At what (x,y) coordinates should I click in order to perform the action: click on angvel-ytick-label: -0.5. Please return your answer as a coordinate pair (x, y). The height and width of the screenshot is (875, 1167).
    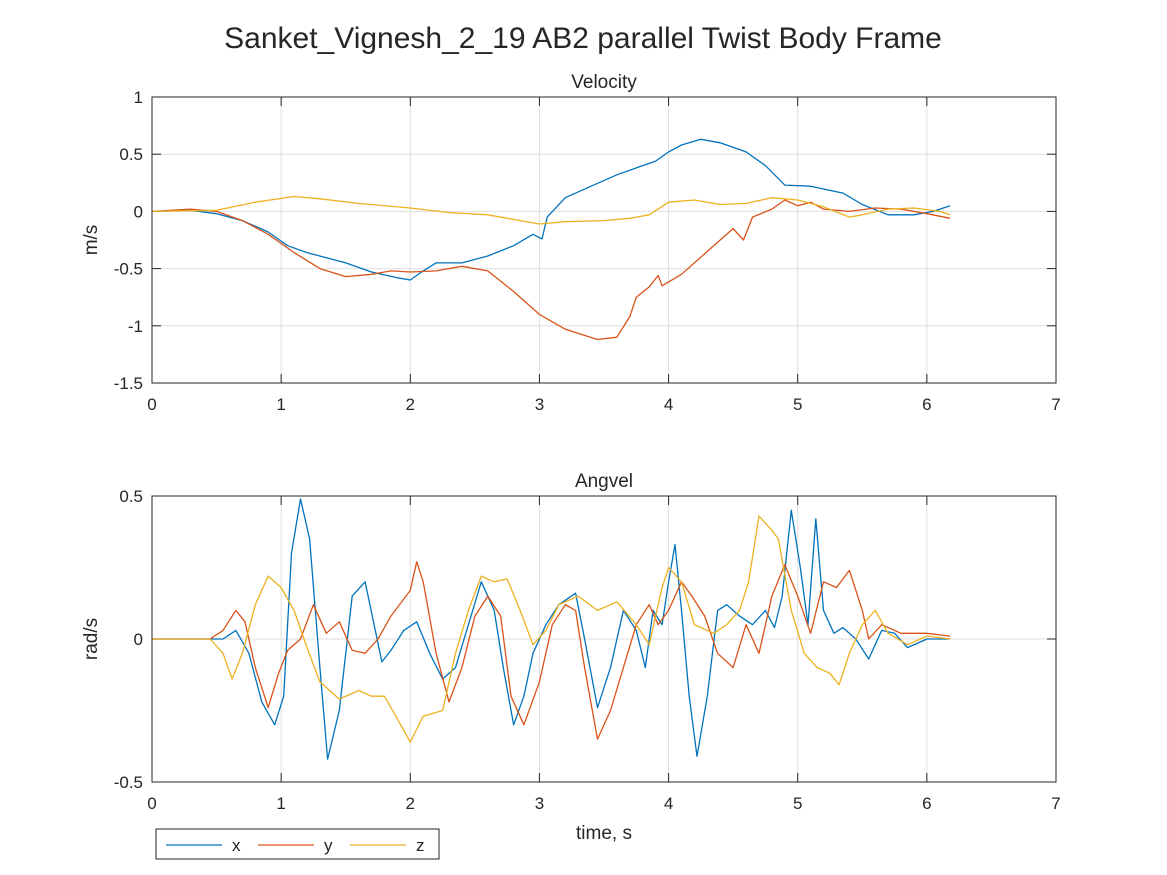
    Looking at the image, I should click on (128, 782).